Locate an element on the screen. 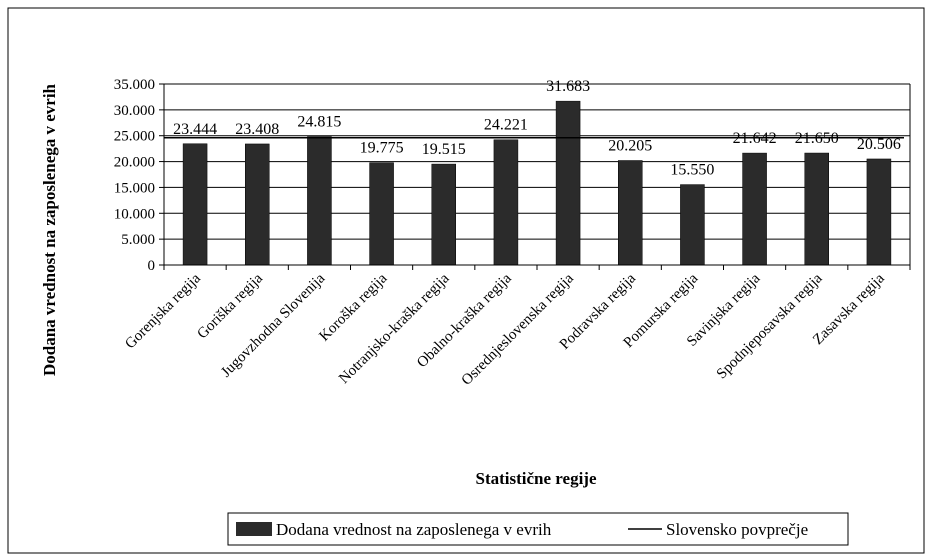  bar-value-label: 19.515 is located at coordinates (444, 149).